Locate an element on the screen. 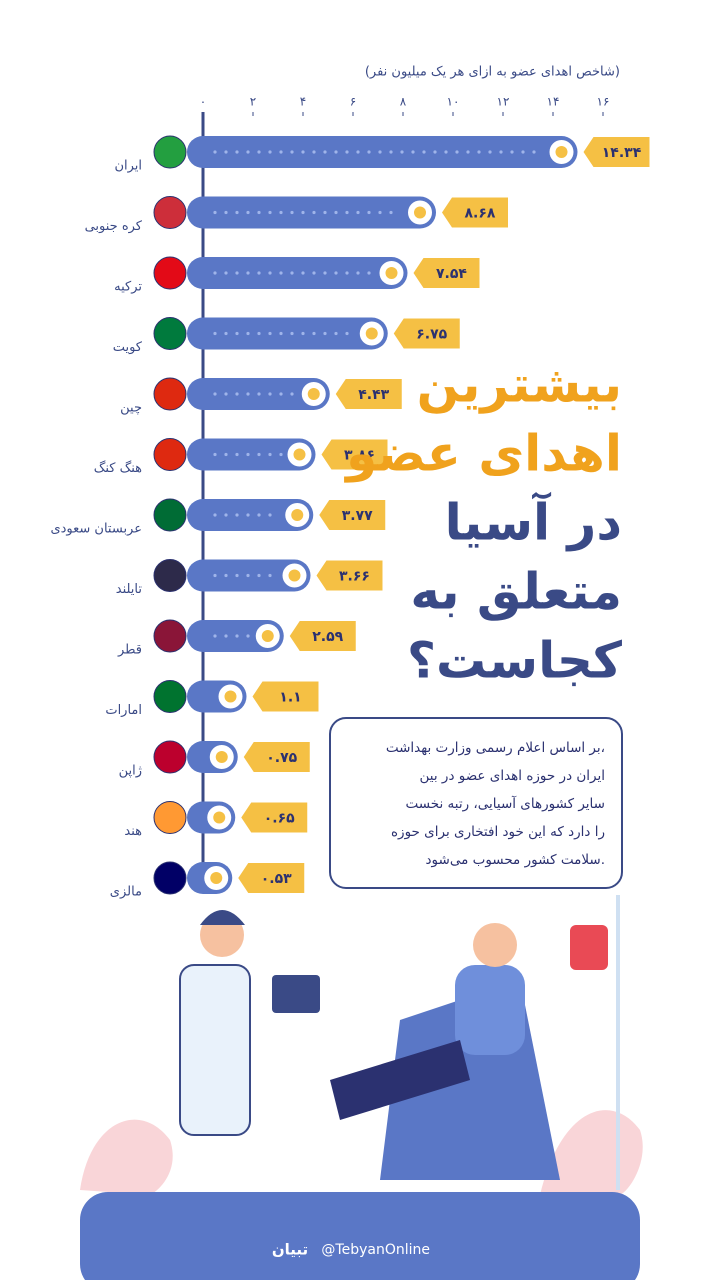 The width and height of the screenshot is (719, 1280). value-label: ۳.۶۶ is located at coordinates (354, 577).